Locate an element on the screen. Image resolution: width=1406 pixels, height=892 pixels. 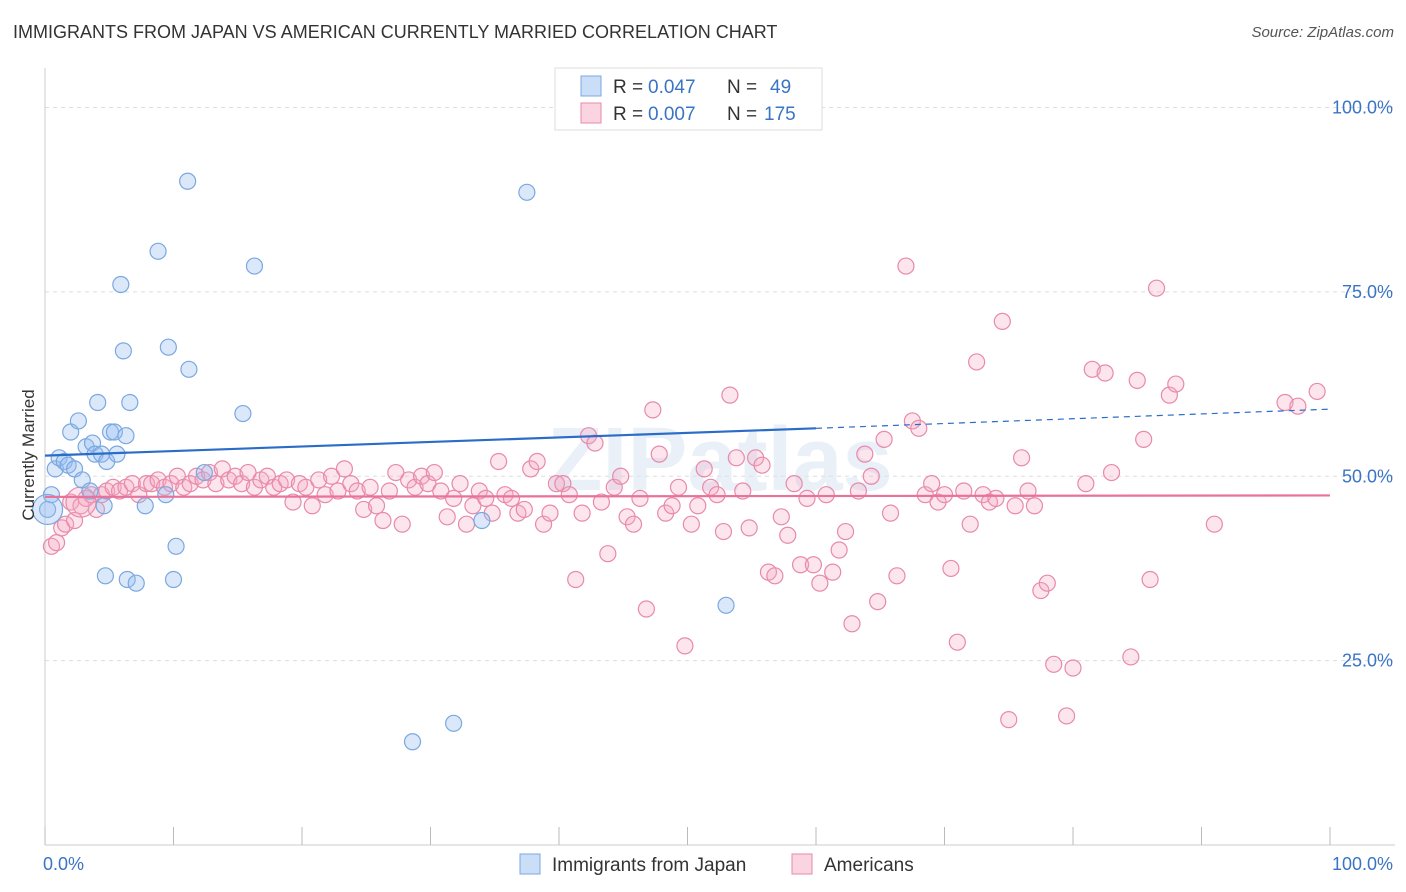
legend-swatch-pink is located at coordinates (591, 113).